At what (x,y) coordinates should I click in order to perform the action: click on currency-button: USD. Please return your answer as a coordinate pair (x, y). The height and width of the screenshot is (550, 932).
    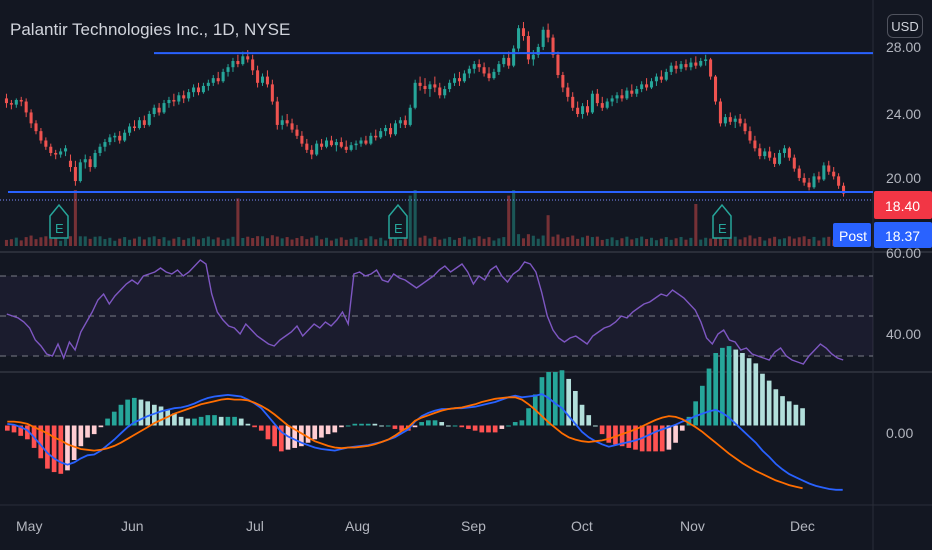
    Looking at the image, I should click on (905, 26).